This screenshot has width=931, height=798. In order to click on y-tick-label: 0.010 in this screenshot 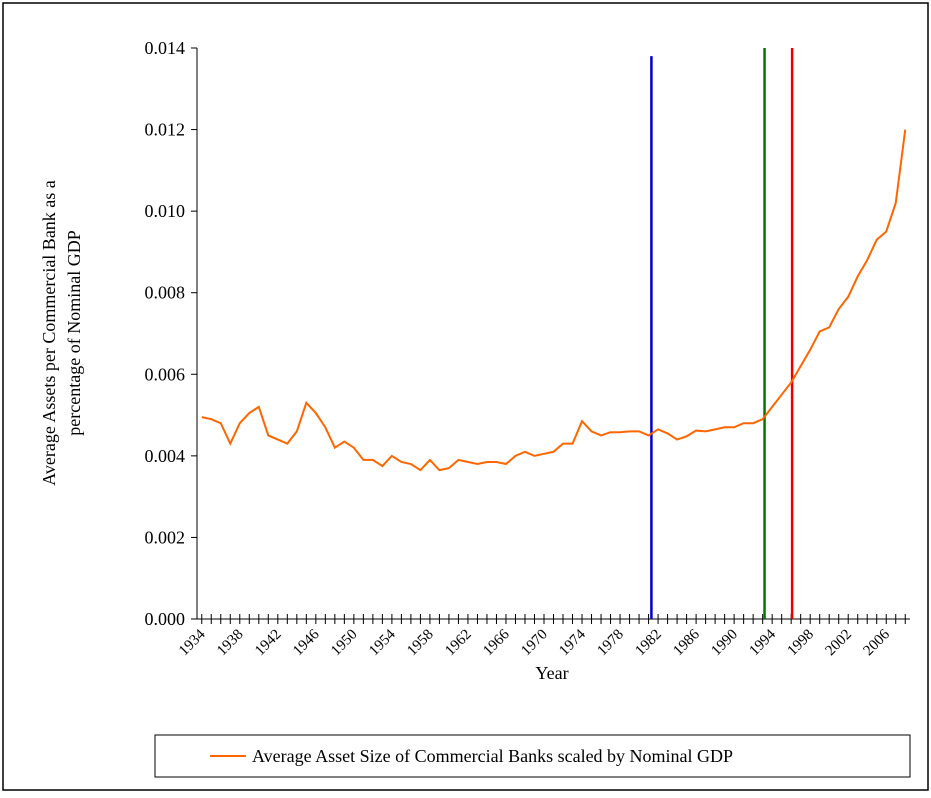, I will do `click(165, 211)`.